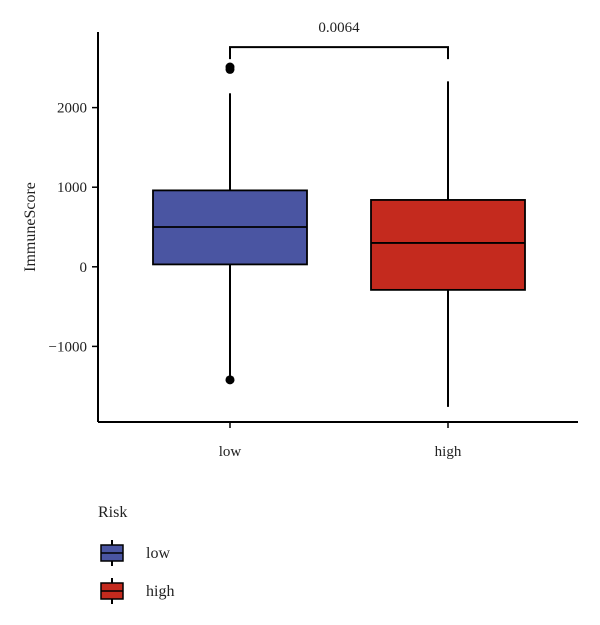 The width and height of the screenshot is (600, 625). I want to click on legend-label: low, so click(158, 553).